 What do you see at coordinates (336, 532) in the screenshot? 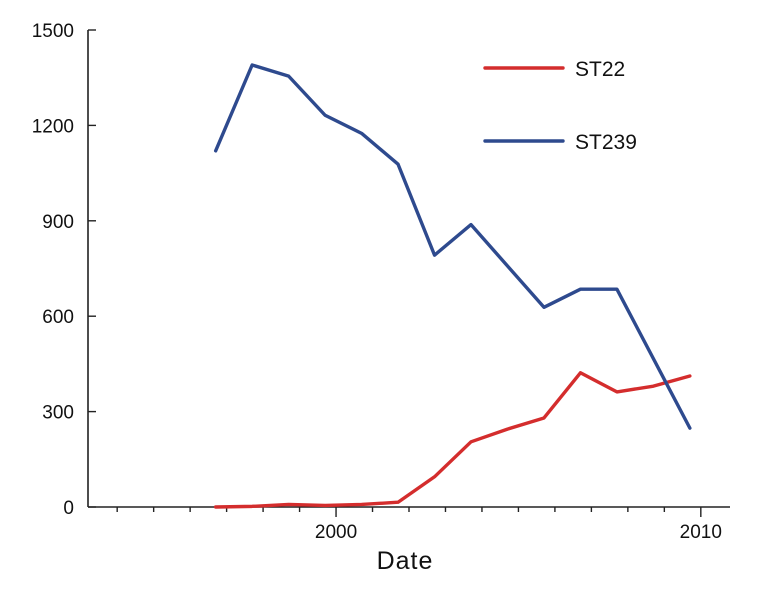
I see `x-tick-label: 2000` at bounding box center [336, 532].